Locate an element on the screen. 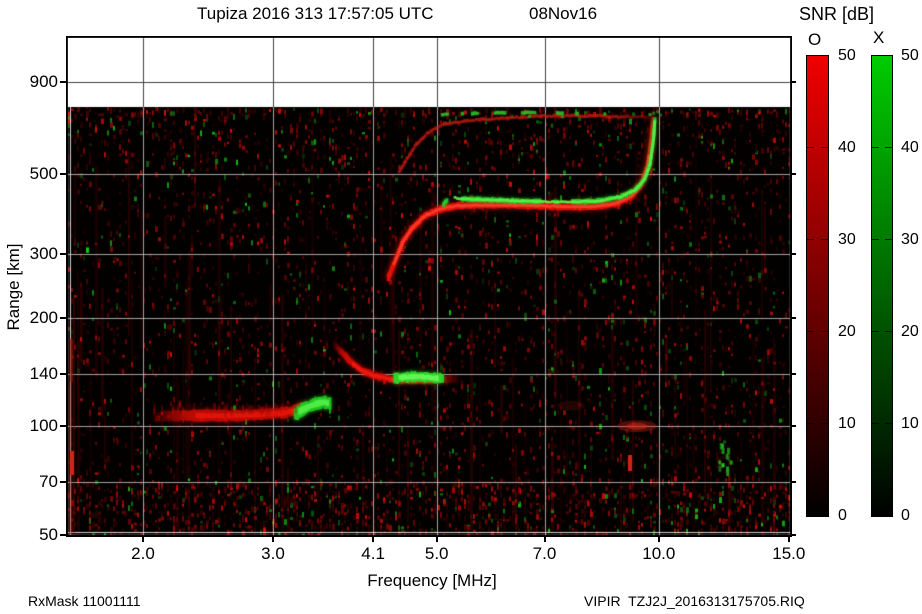 This screenshot has width=922, height=614. x-colorbar-tick-label: 40 is located at coordinates (910, 147).